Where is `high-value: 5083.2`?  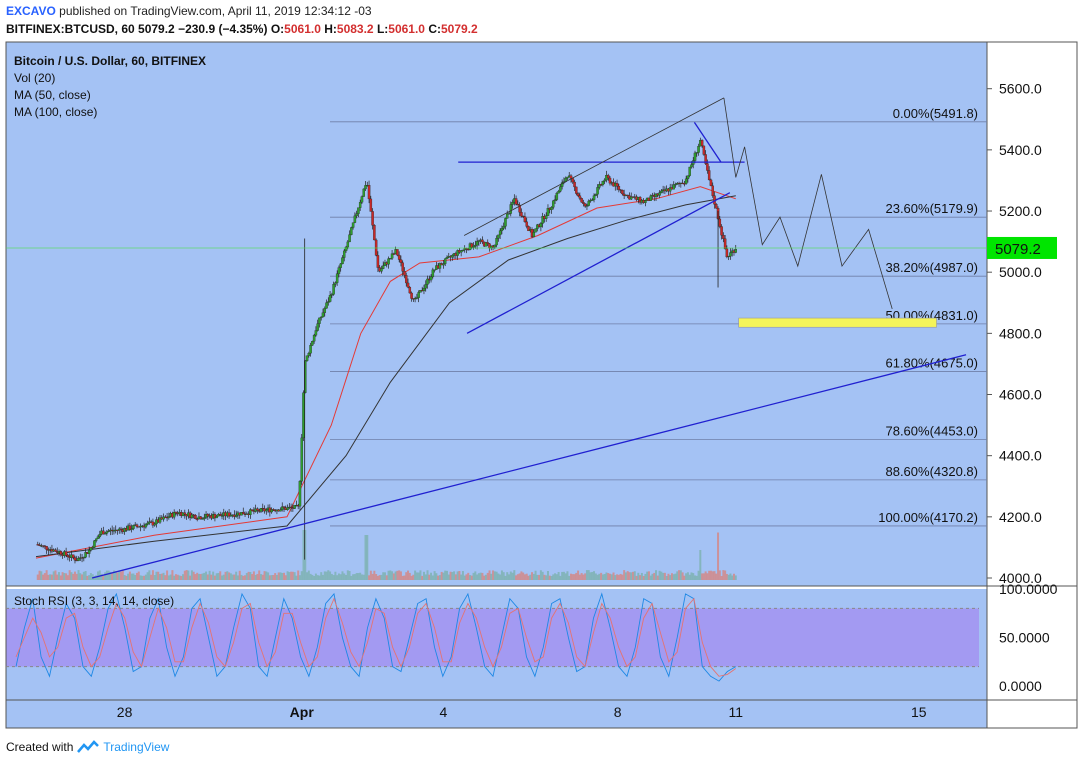 high-value: 5083.2 is located at coordinates (355, 29).